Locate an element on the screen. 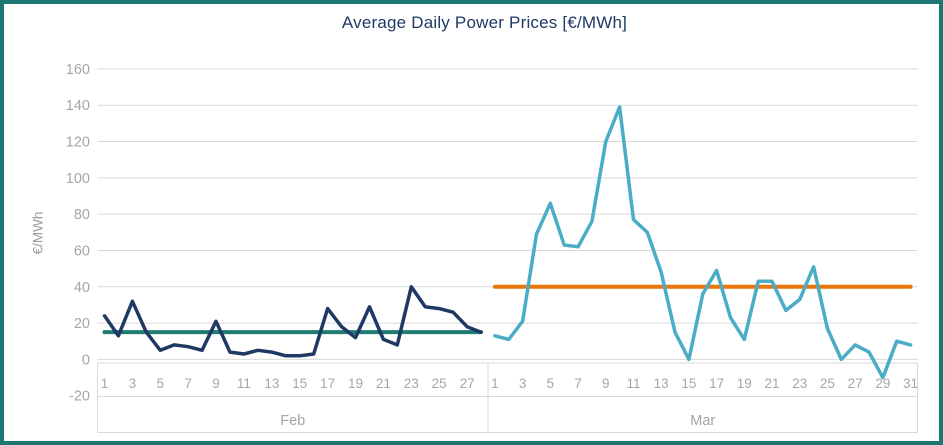 Image resolution: width=943 pixels, height=445 pixels. y-tick-label-100: 100 is located at coordinates (78, 179).